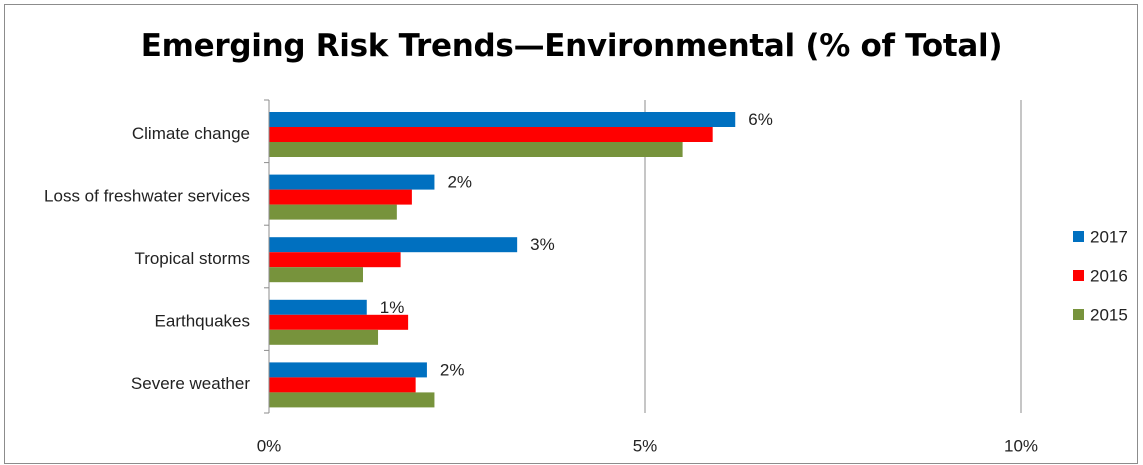 This screenshot has width=1143, height=465. What do you see at coordinates (1109, 314) in the screenshot?
I see `legend-label: 2015` at bounding box center [1109, 314].